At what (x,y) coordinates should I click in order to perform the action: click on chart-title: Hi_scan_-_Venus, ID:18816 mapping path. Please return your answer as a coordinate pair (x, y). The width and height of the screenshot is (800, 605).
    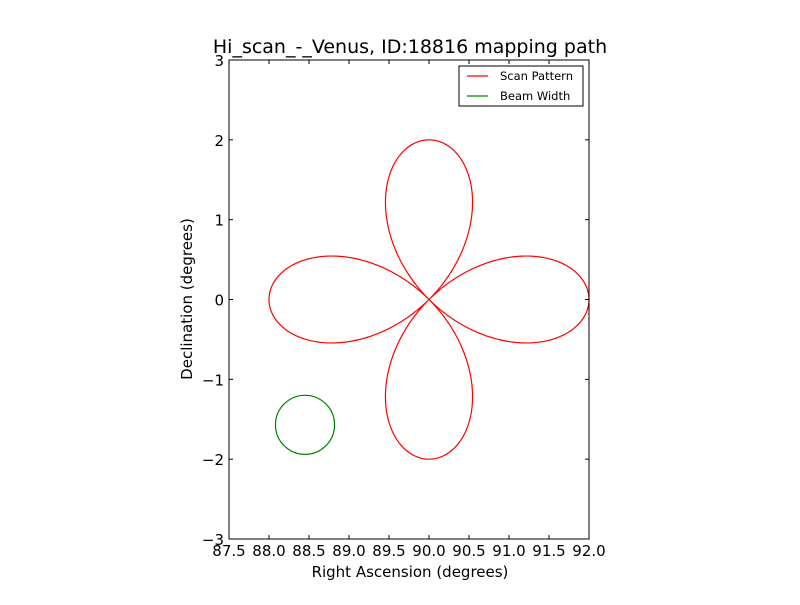
    Looking at the image, I should click on (410, 47).